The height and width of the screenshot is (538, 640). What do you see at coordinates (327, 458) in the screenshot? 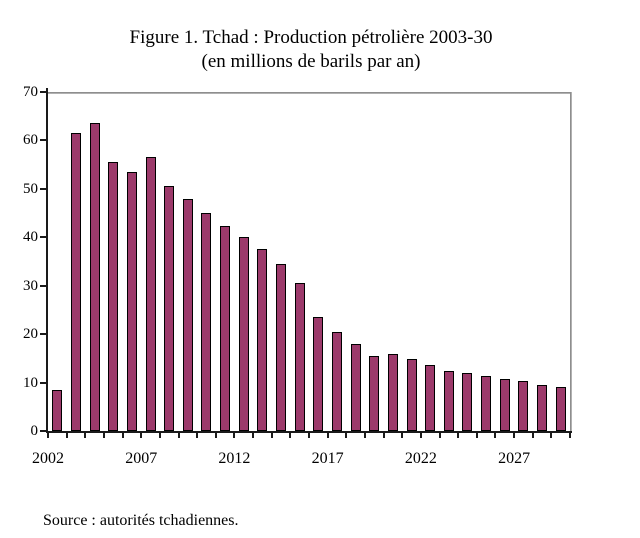
I see `x-tick-label-2017: 2017` at bounding box center [327, 458].